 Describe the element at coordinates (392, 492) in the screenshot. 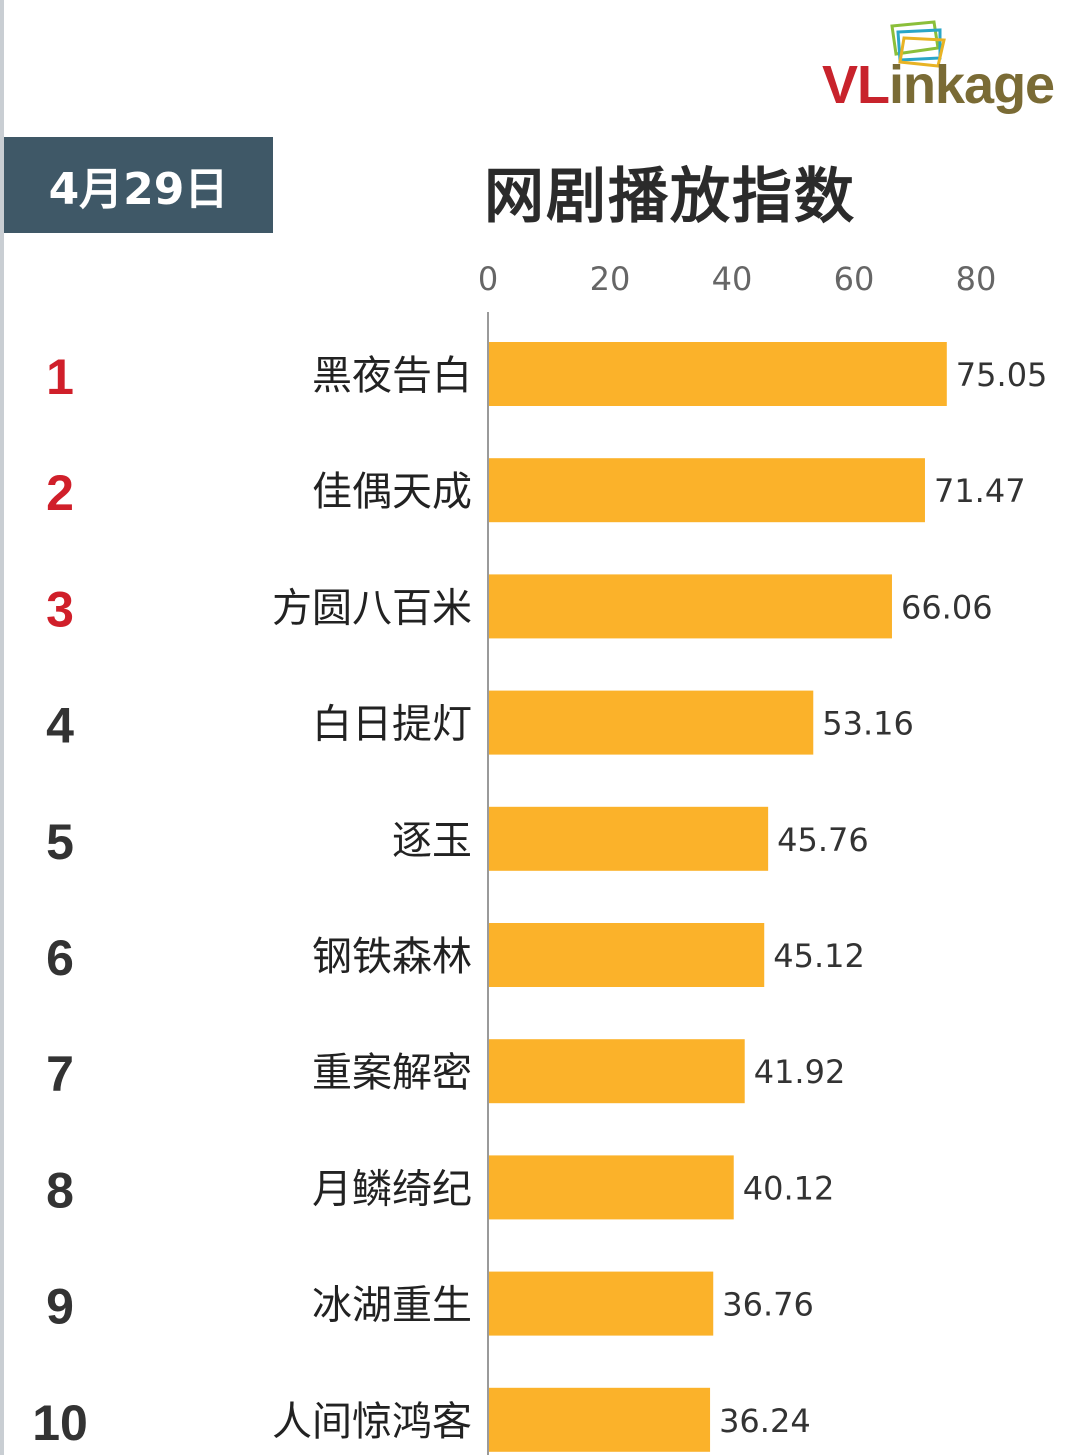

I see `category-label: 佳偶天成` at that location.